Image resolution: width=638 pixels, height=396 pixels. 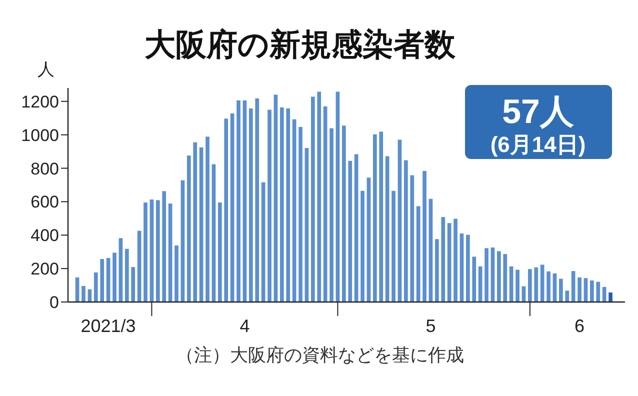 I want to click on y-tick-label: 200, so click(x=44, y=269).